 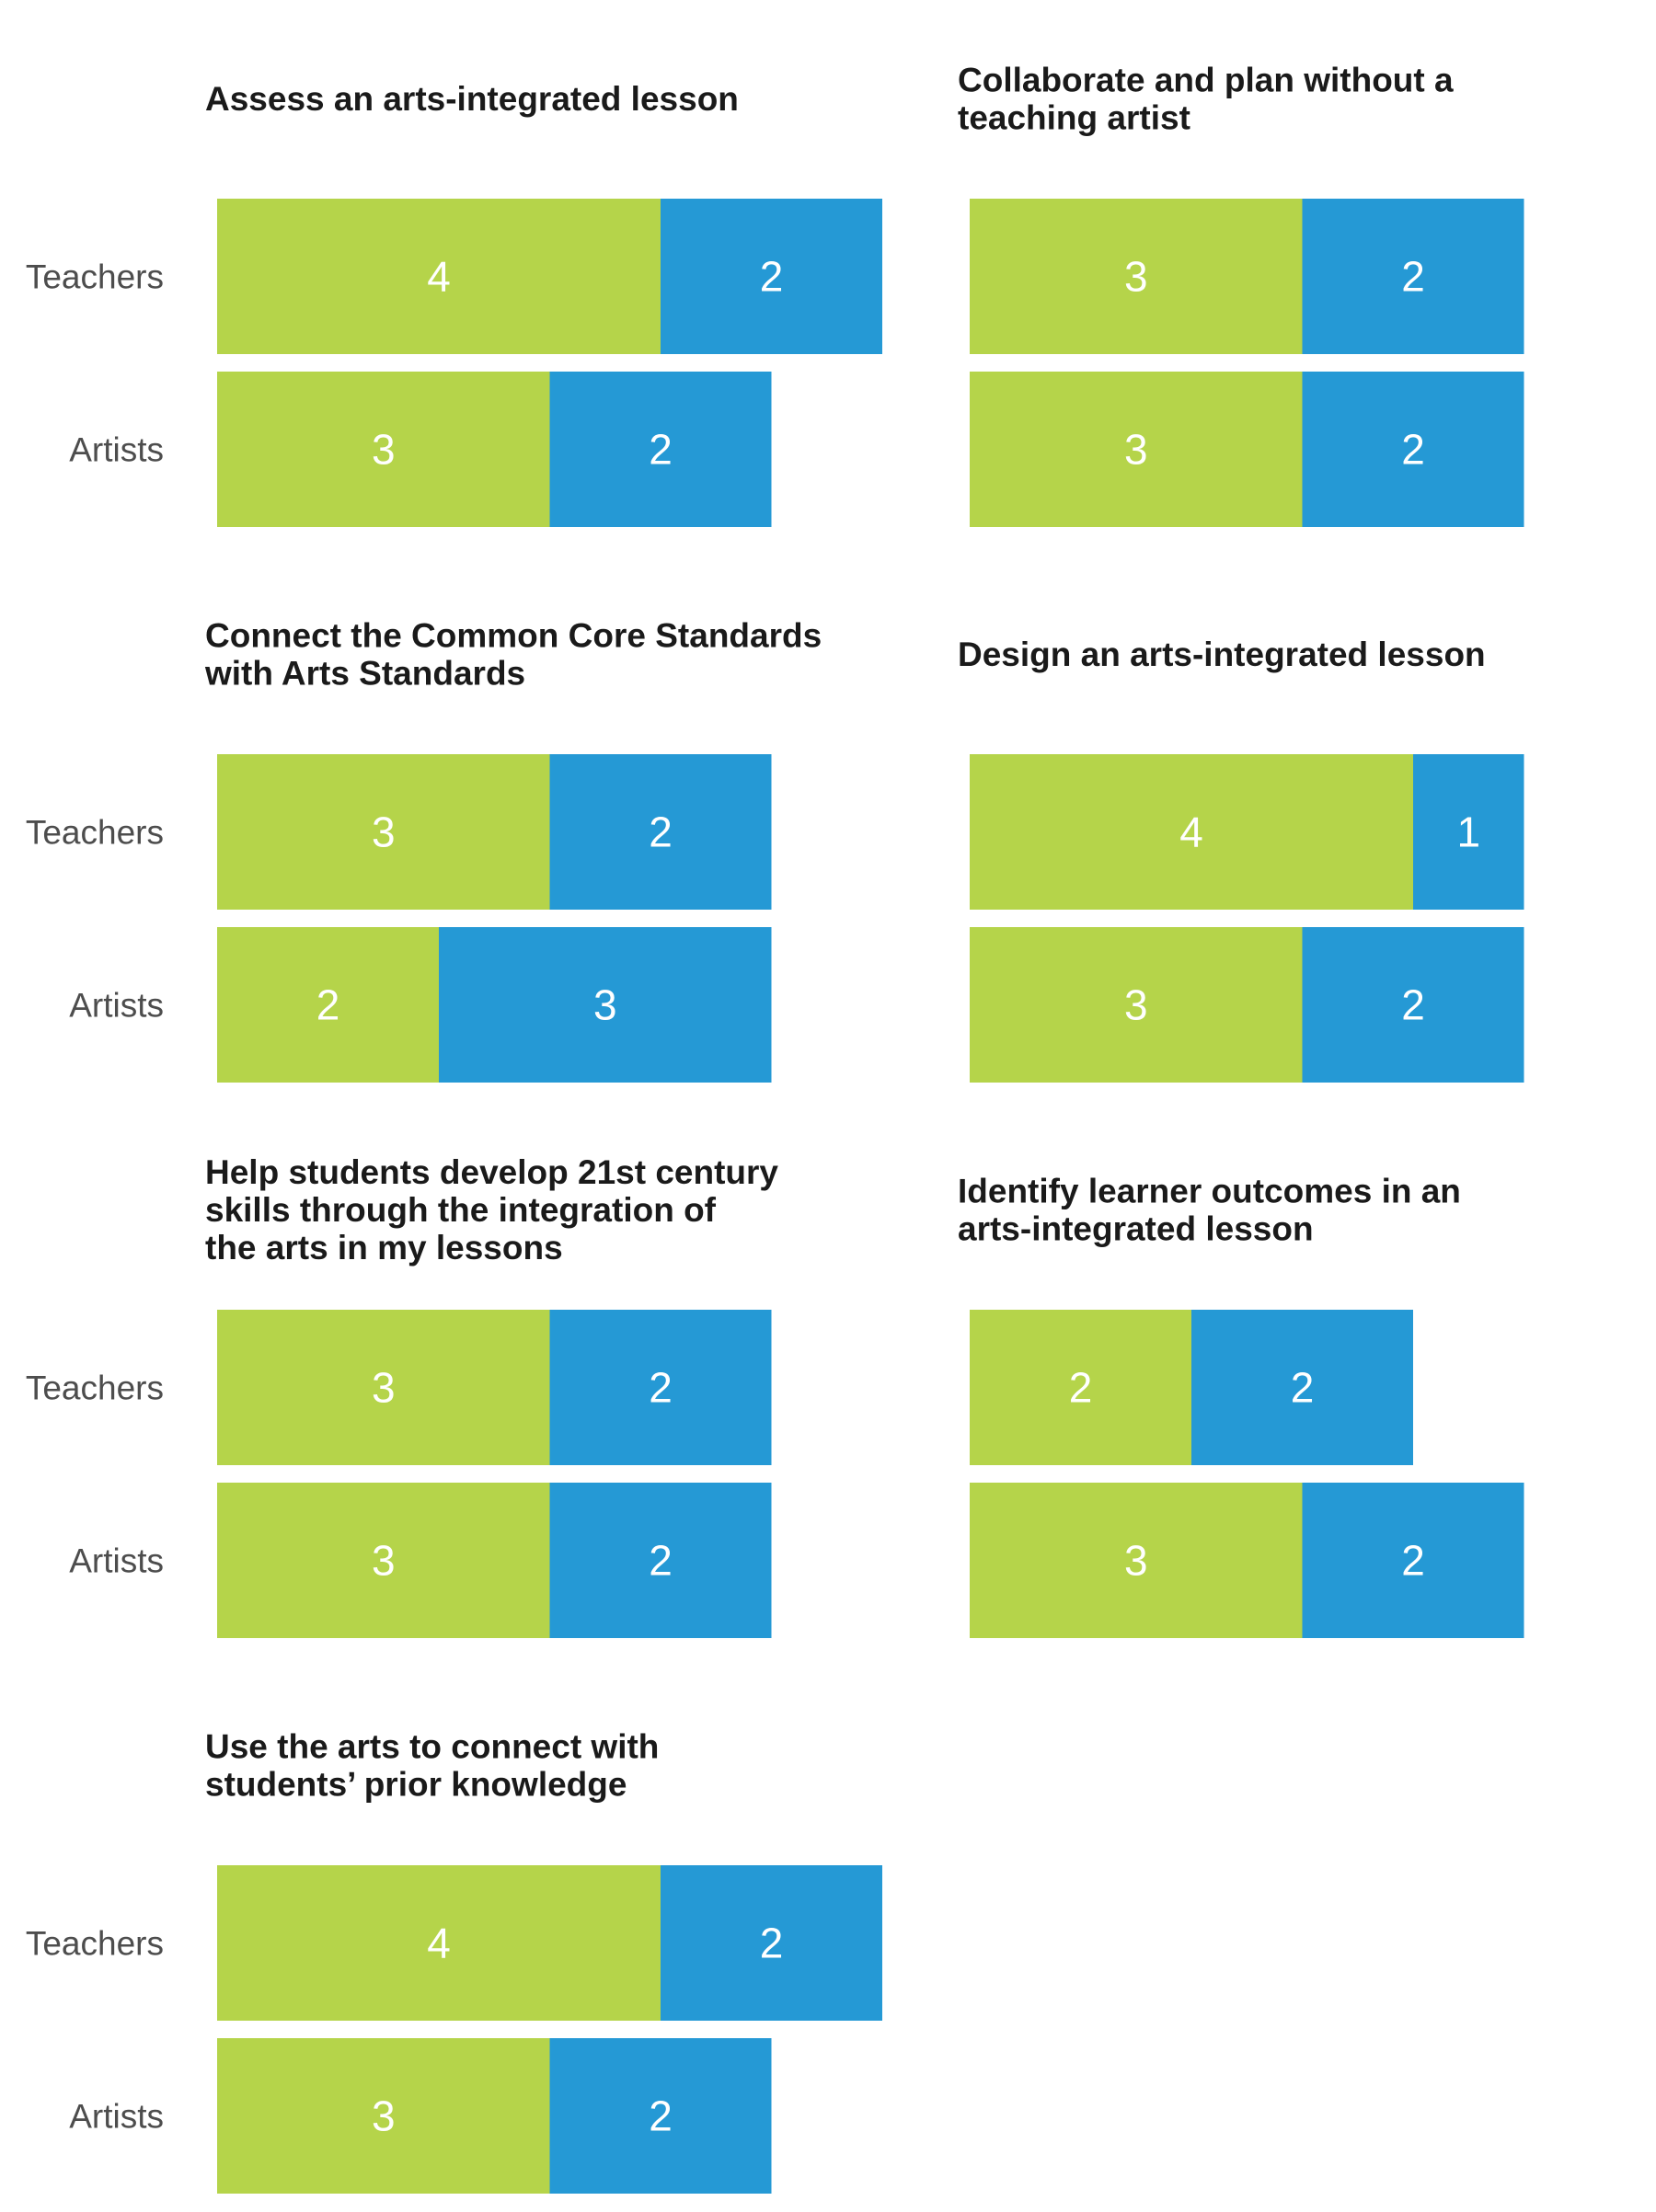 I want to click on data-label: 1, so click(x=1468, y=832).